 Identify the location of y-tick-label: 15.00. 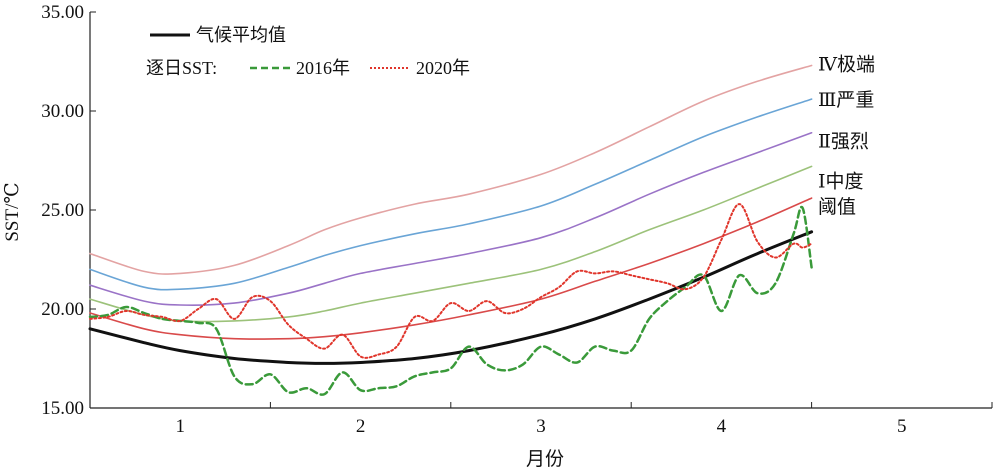
(62, 408).